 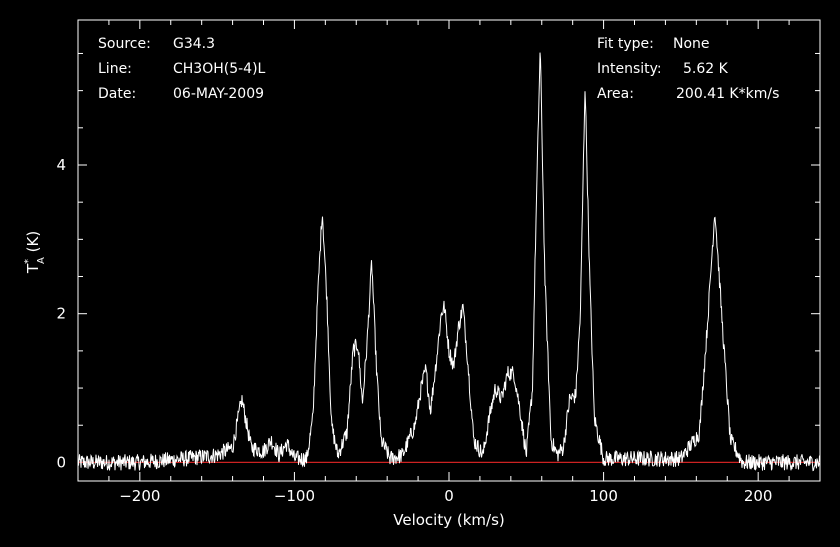 I want to click on x-axis-label: Velocity (km/s), so click(x=448, y=520).